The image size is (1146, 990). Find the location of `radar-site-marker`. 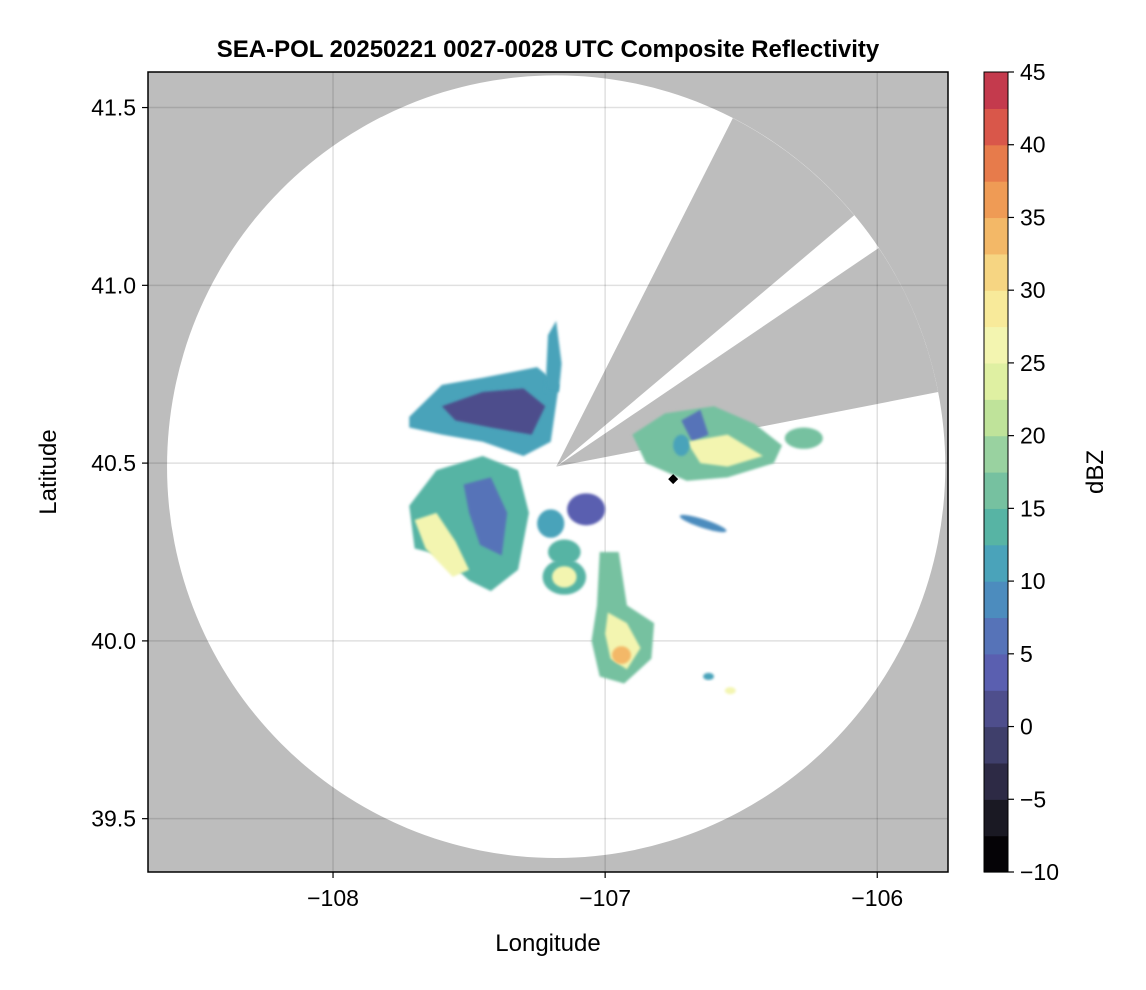

radar-site-marker is located at coordinates (673, 479).